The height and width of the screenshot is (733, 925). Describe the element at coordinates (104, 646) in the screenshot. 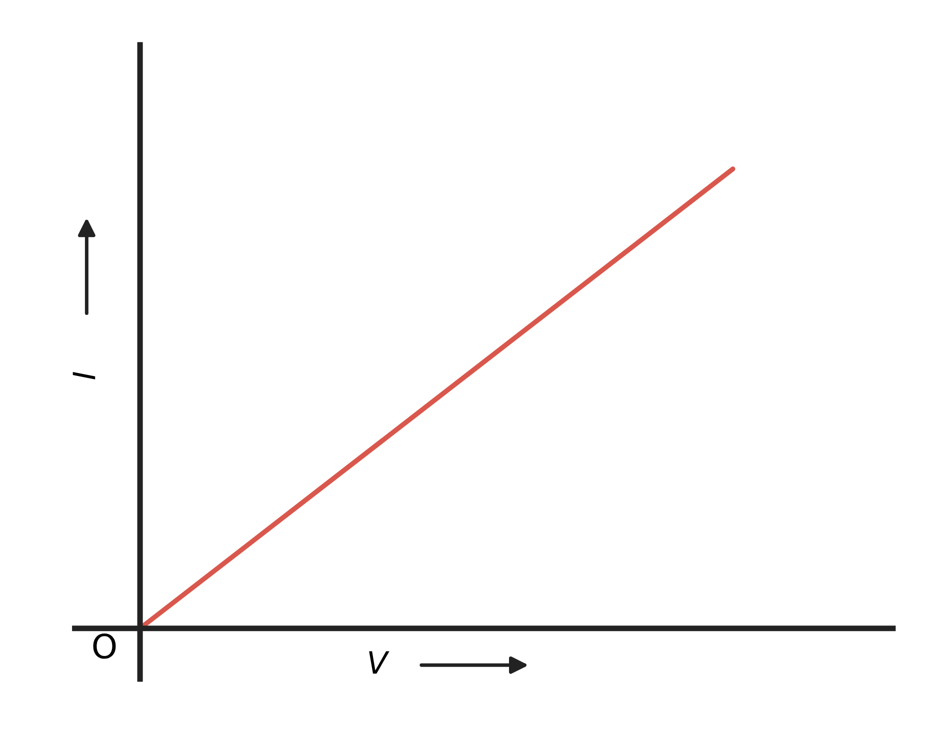

I see `text: O` at that location.